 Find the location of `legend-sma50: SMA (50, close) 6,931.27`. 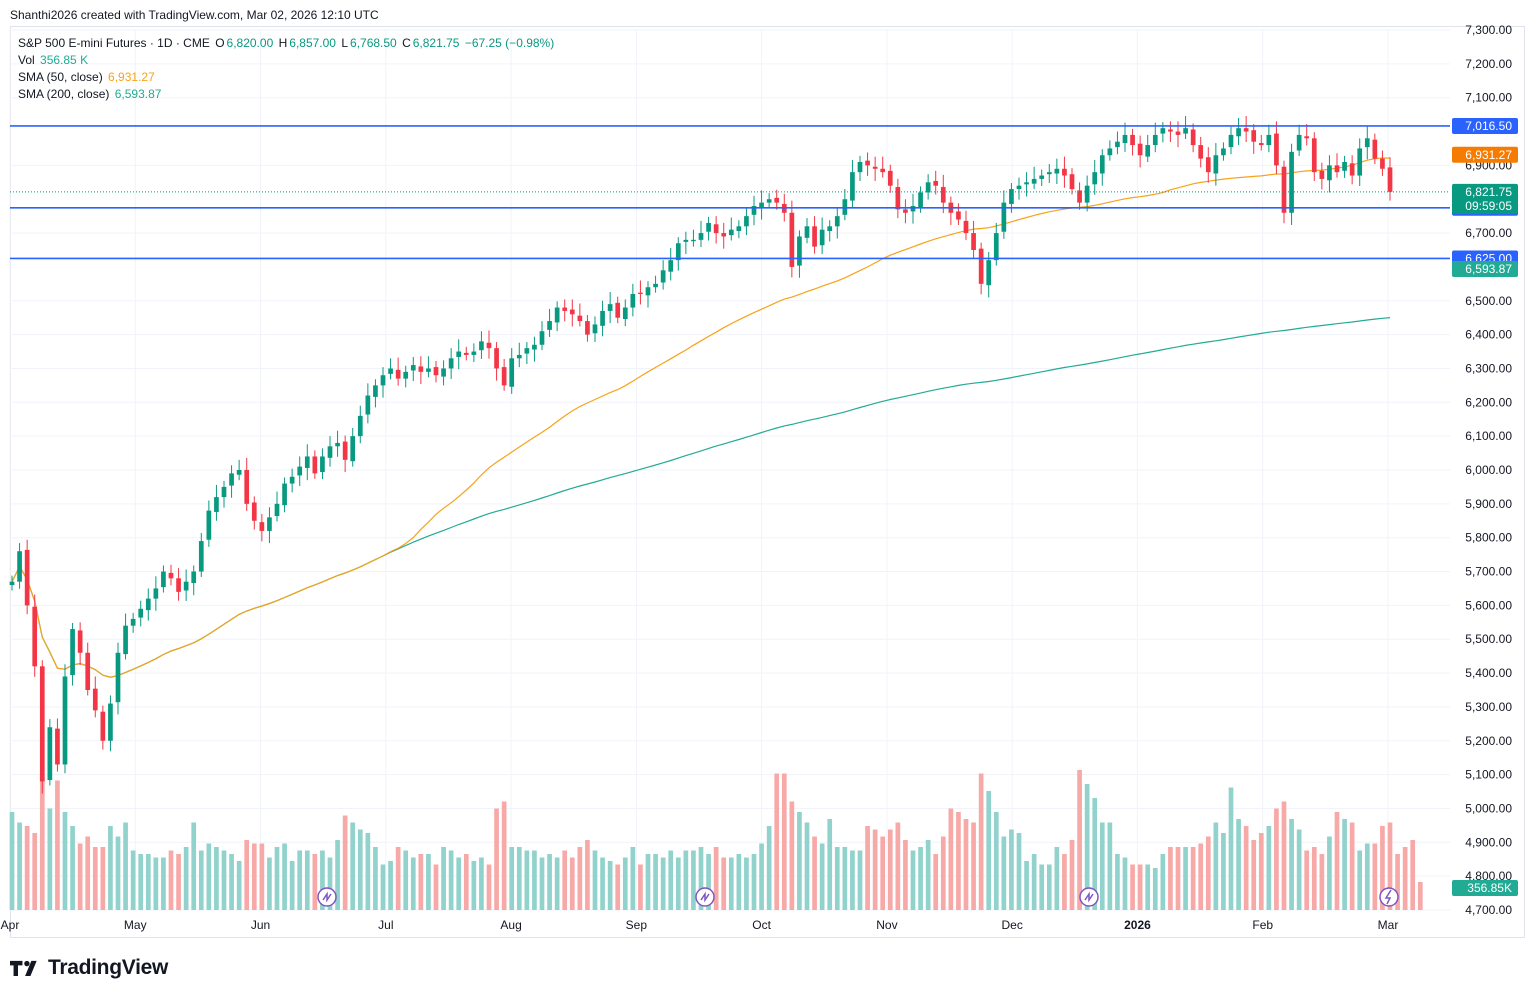

legend-sma50: SMA (50, close) 6,931.27 is located at coordinates (87, 77).